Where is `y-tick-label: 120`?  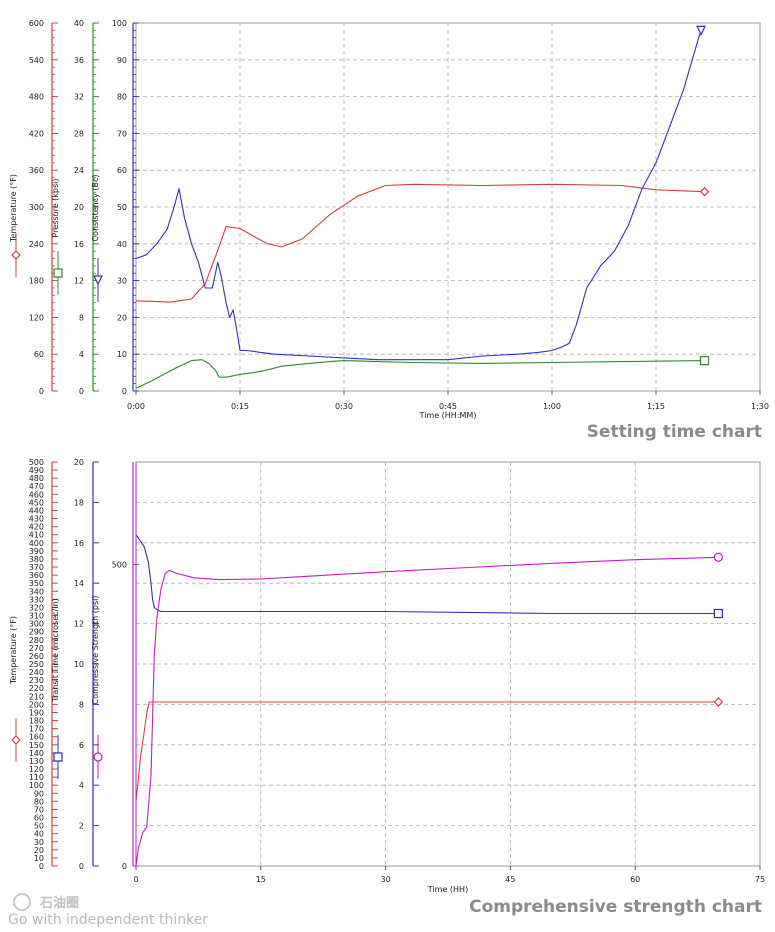 y-tick-label: 120 is located at coordinates (36, 317).